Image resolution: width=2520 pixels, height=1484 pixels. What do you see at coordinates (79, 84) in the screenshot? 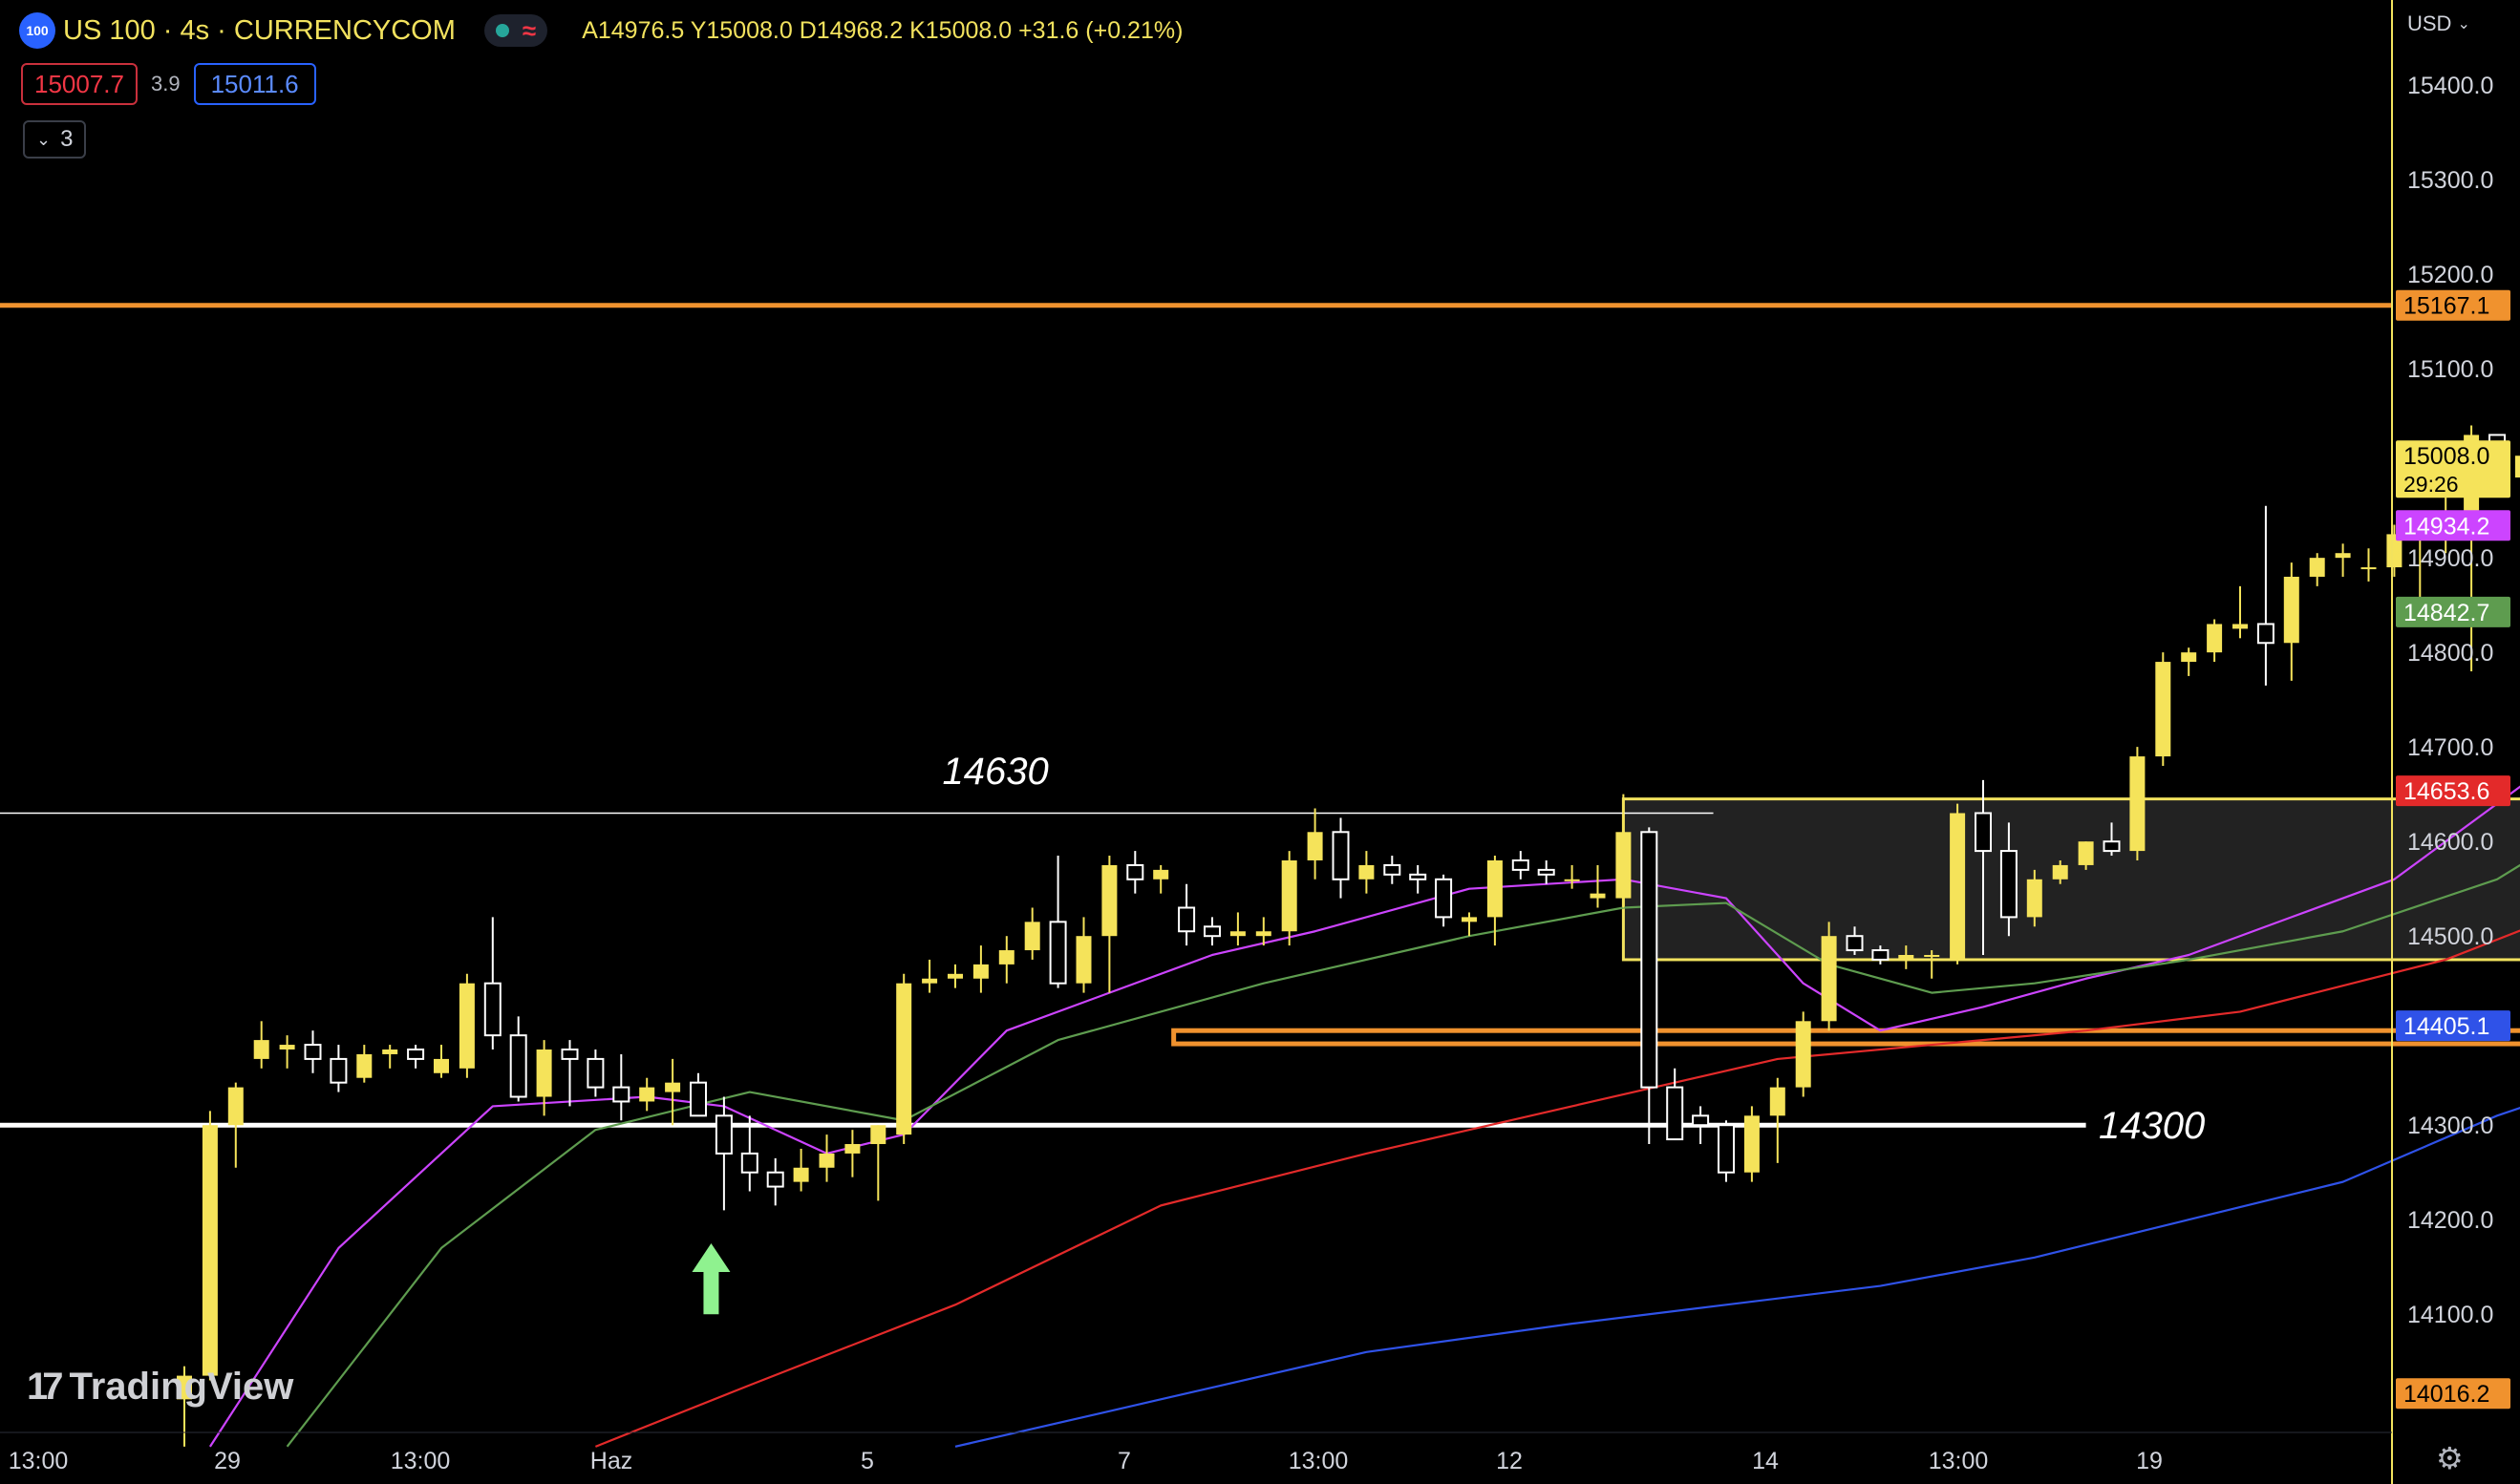
I see `sell-price-button: 15007.7` at bounding box center [79, 84].